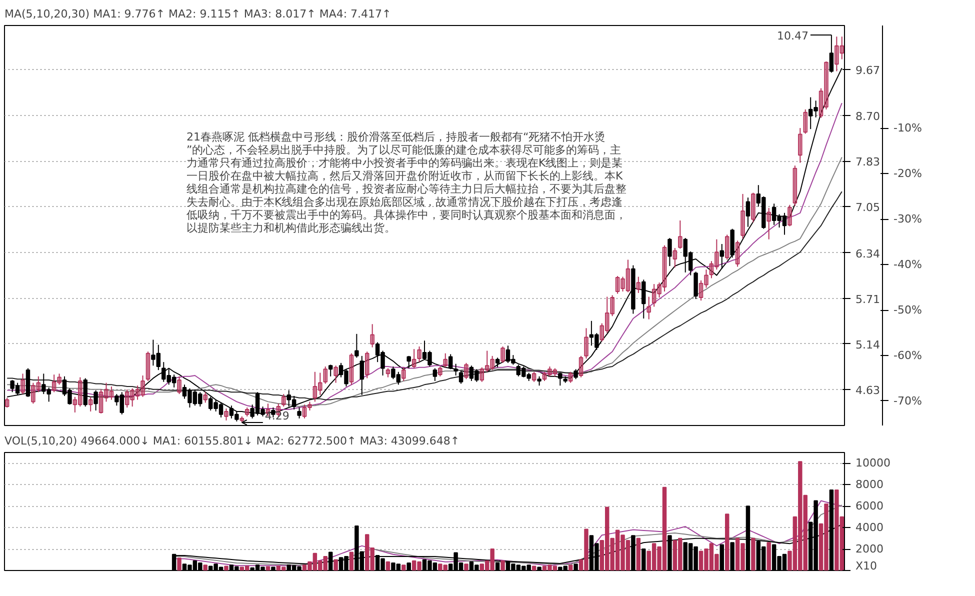  I want to click on y-tick-label: 10000, so click(873, 463).